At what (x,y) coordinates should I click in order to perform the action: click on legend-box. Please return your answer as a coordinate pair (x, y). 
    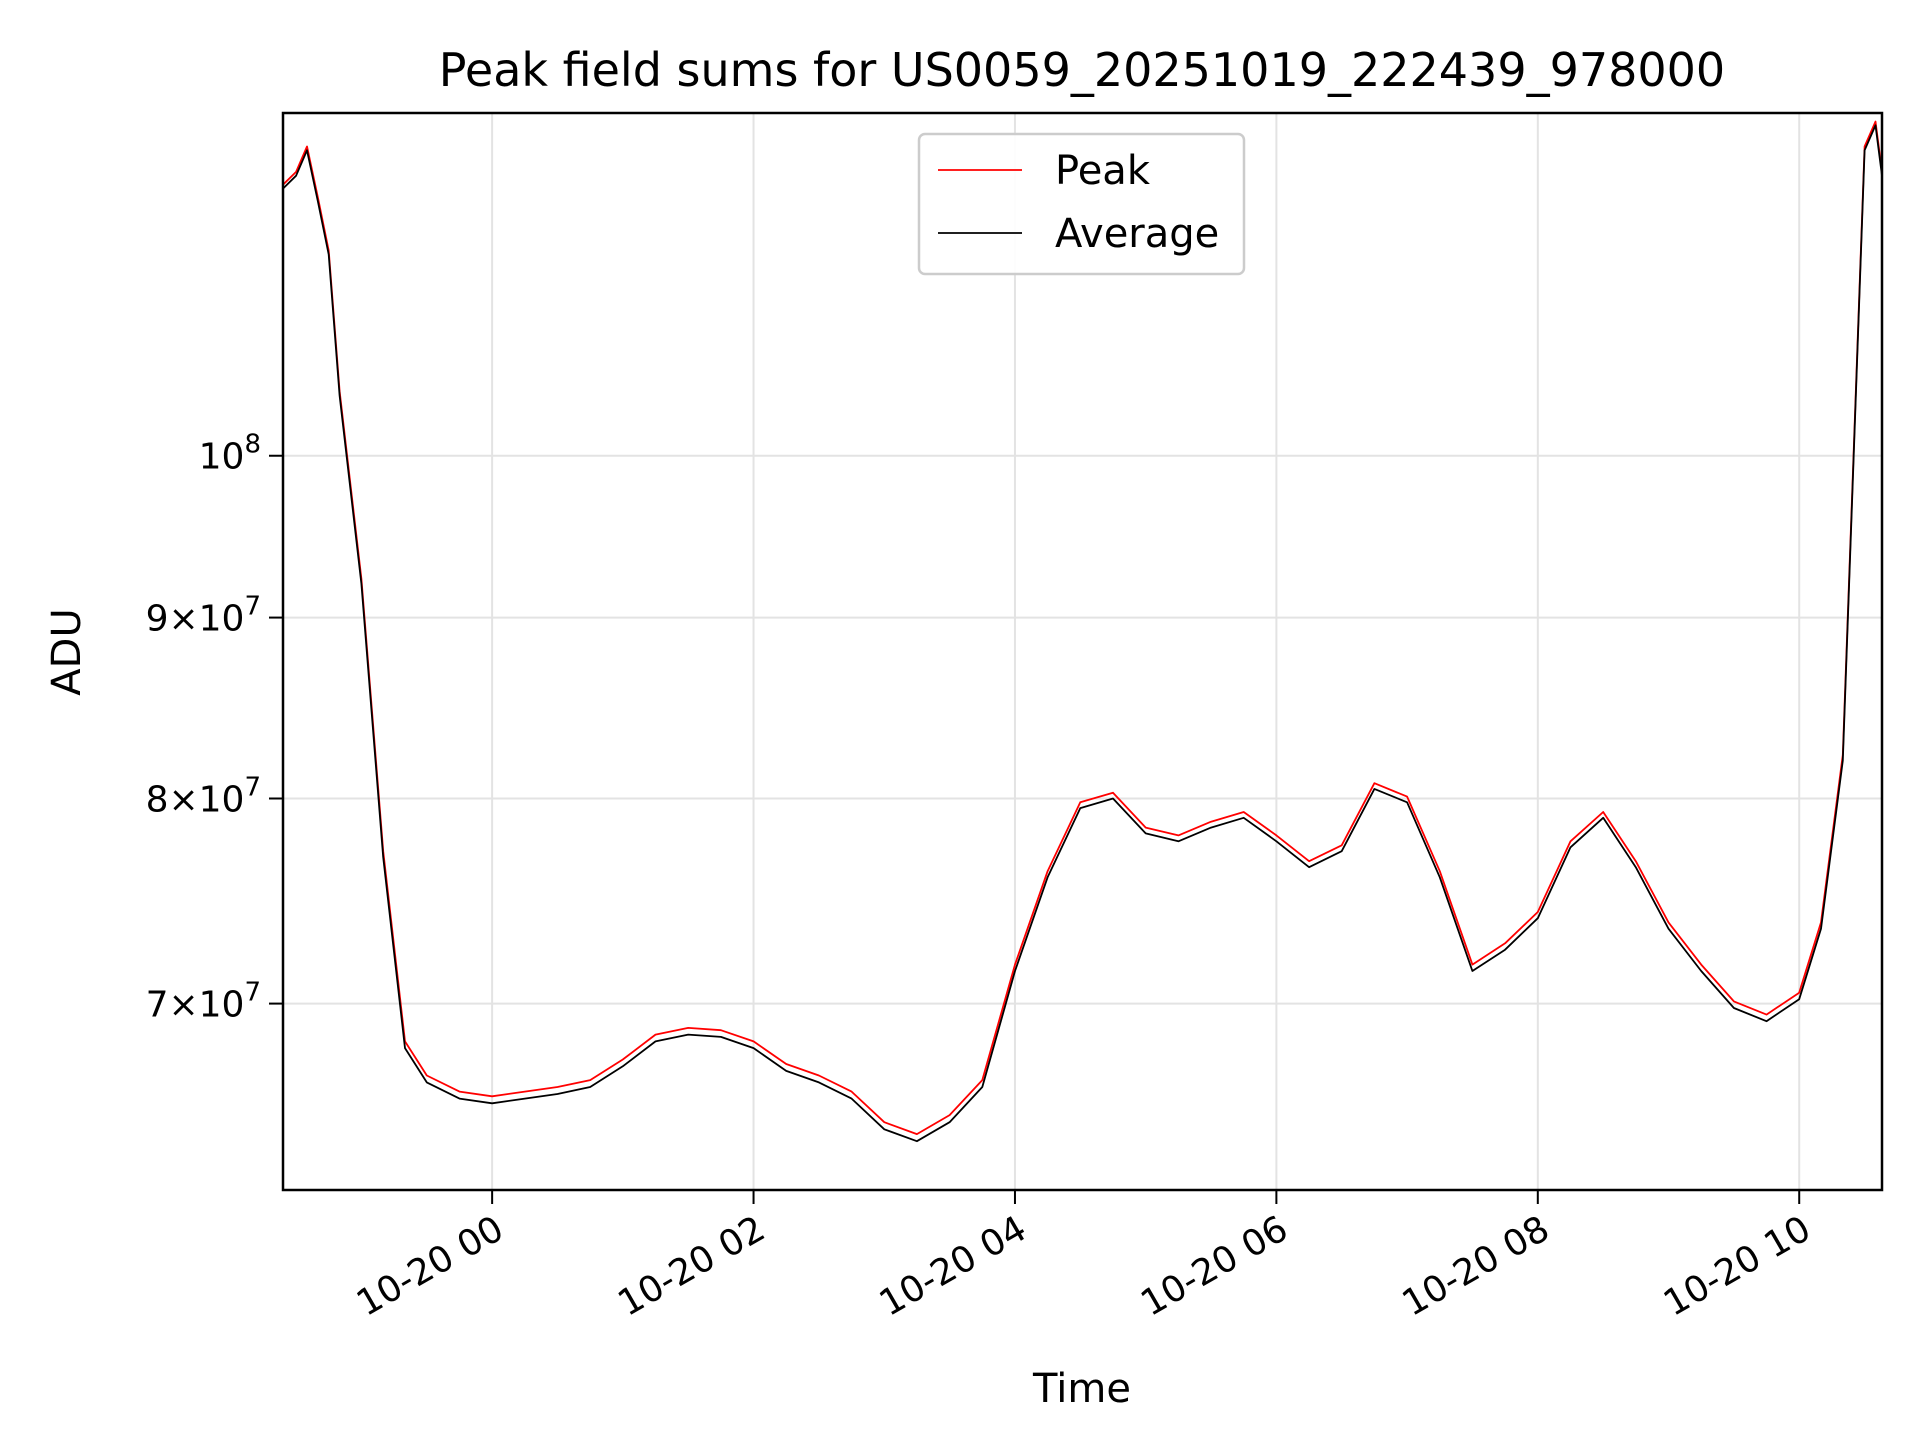
    Looking at the image, I should click on (1081, 204).